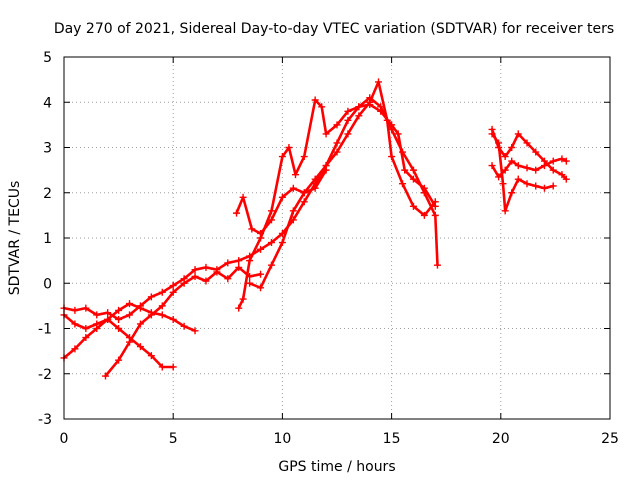 The image size is (640, 480). What do you see at coordinates (45, 330) in the screenshot?
I see `y-tick-label: -1` at bounding box center [45, 330].